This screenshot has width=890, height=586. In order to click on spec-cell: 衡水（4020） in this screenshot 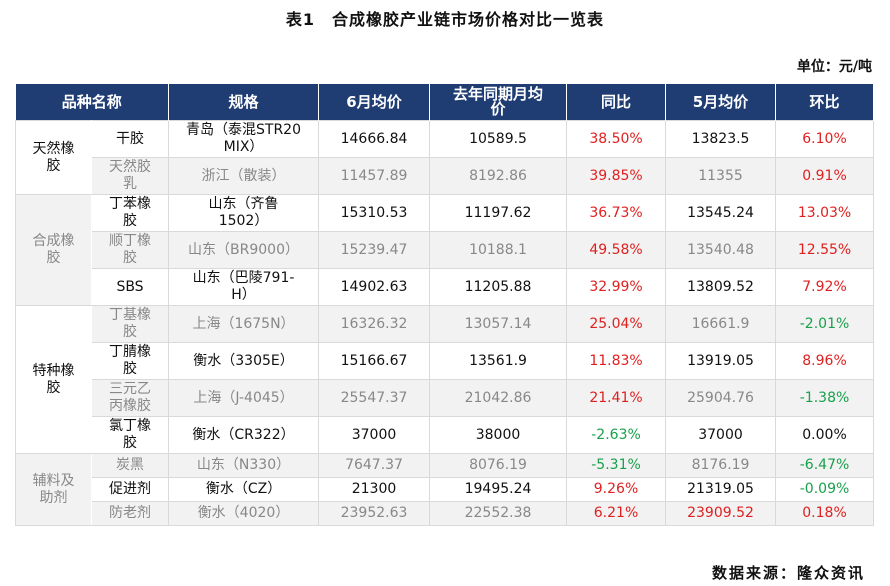, I will do `click(244, 513)`.